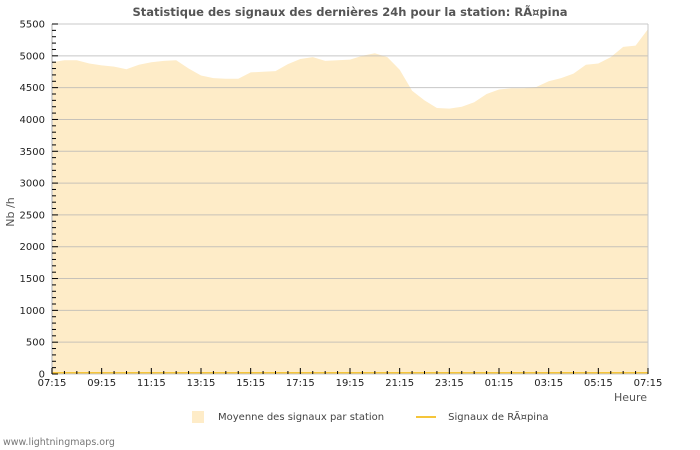 This screenshot has height=450, width=700. Describe the element at coordinates (35, 343) in the screenshot. I see `svg-text: 500` at that location.